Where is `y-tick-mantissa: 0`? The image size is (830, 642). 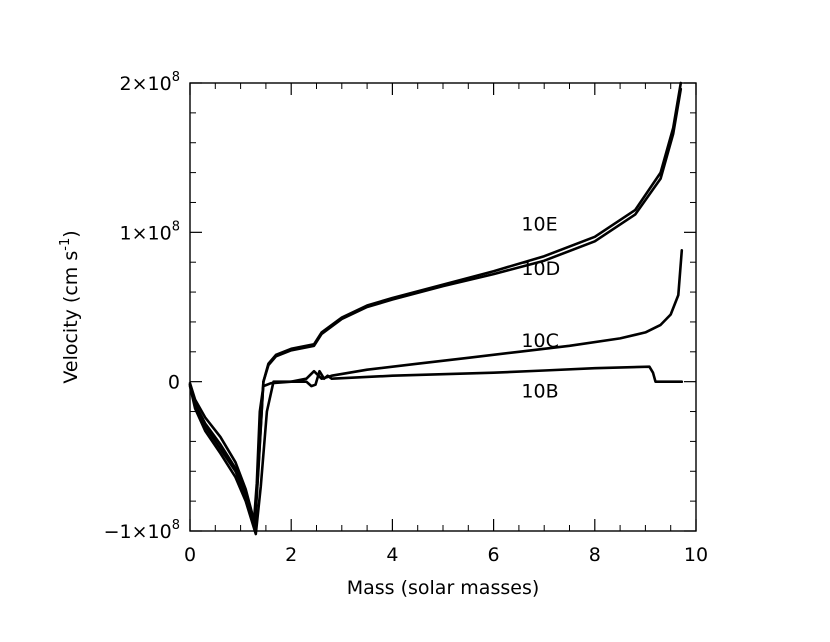 y-tick-mantissa: 0 is located at coordinates (174, 383).